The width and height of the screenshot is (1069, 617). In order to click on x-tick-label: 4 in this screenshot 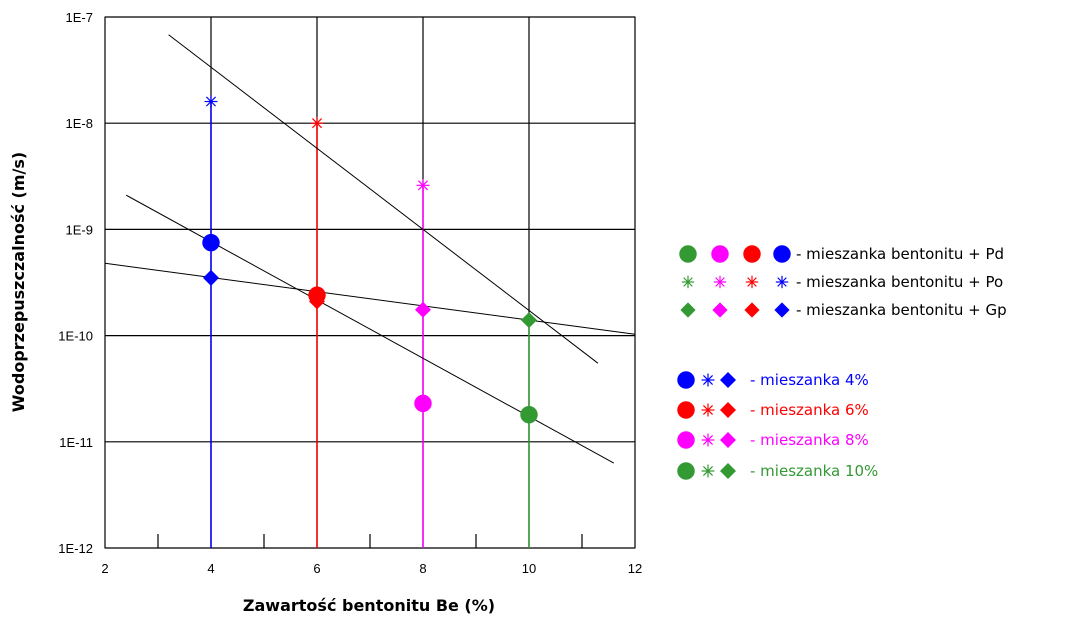, I will do `click(210, 568)`.